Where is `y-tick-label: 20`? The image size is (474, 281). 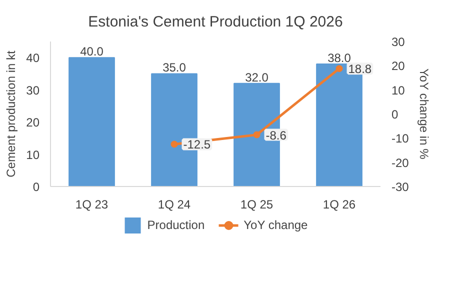
y-tick-label: 20 is located at coordinates (33, 123).